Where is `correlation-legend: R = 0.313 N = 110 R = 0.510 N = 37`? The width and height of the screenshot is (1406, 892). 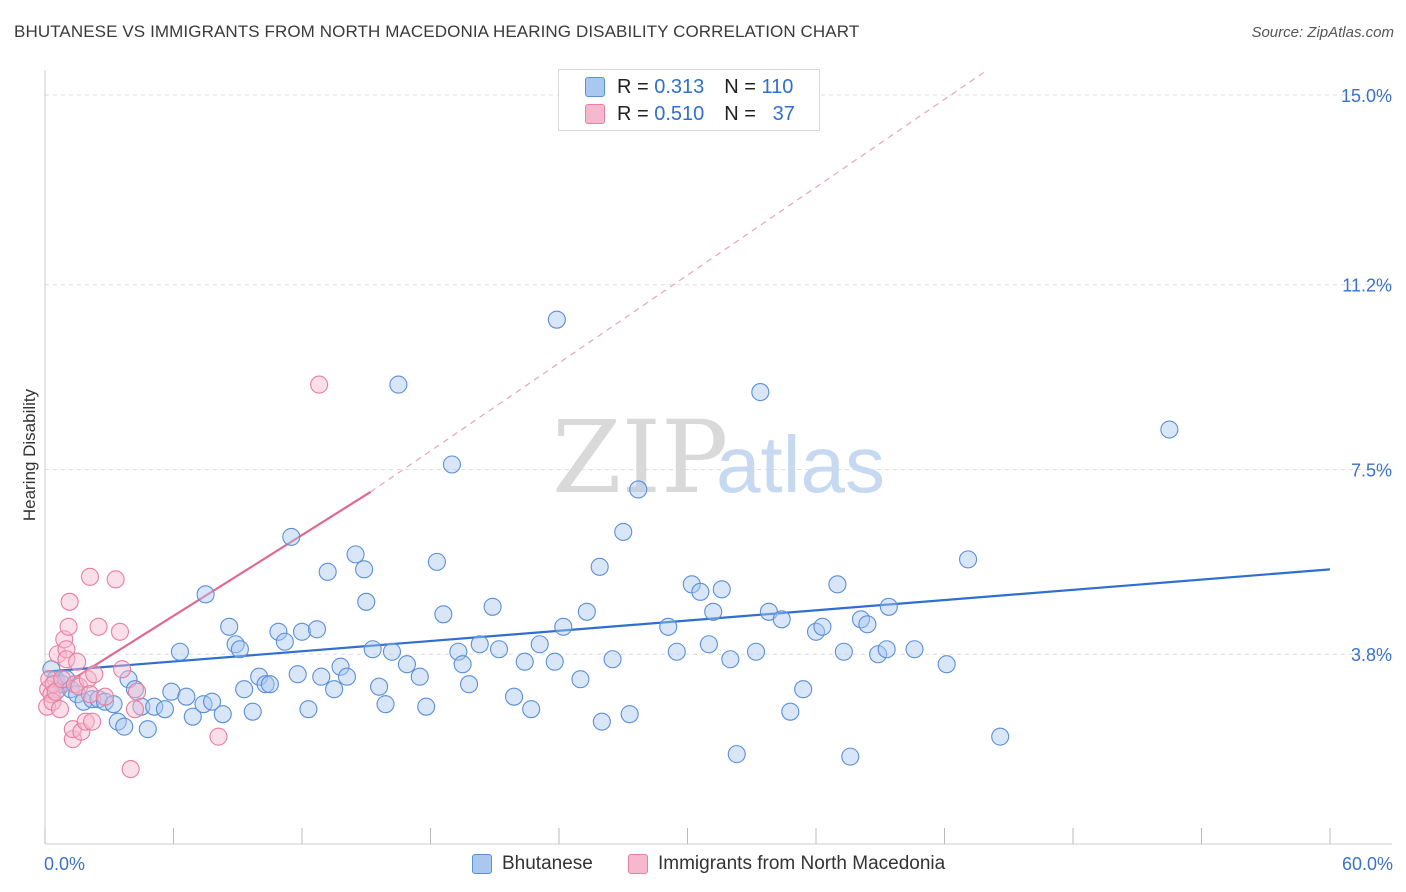 correlation-legend: R = 0.313 N = 110 R = 0.510 N = 37 is located at coordinates (689, 100).